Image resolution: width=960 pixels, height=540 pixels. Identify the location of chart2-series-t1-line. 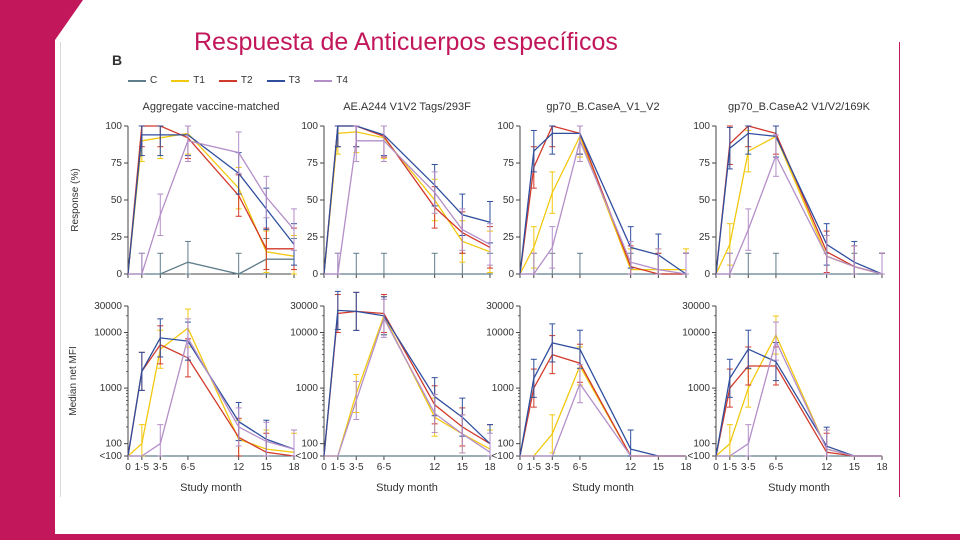
(407, 203).